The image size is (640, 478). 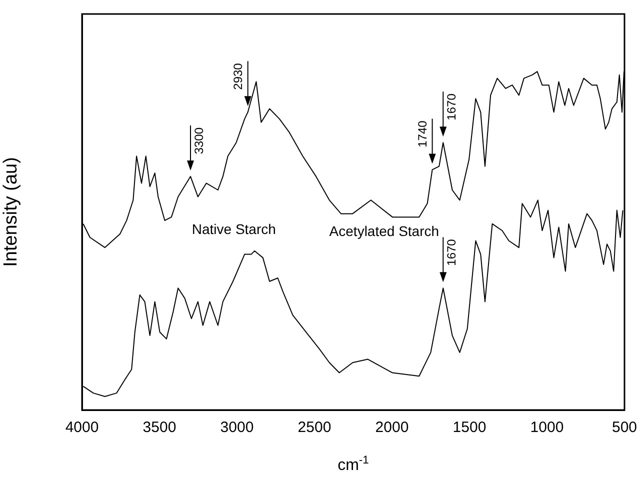 What do you see at coordinates (82, 427) in the screenshot?
I see `x-tick-label: 4000` at bounding box center [82, 427].